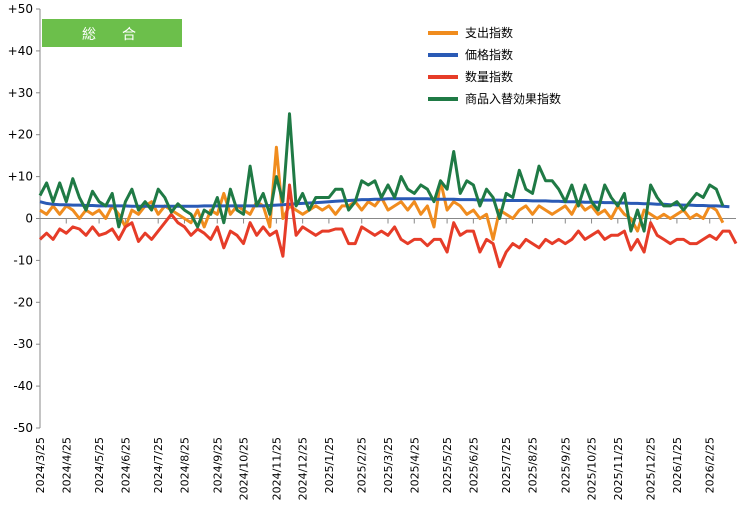 The width and height of the screenshot is (741, 510). Describe the element at coordinates (20, 93) in the screenshot. I see `y-tick-label: +30` at that location.